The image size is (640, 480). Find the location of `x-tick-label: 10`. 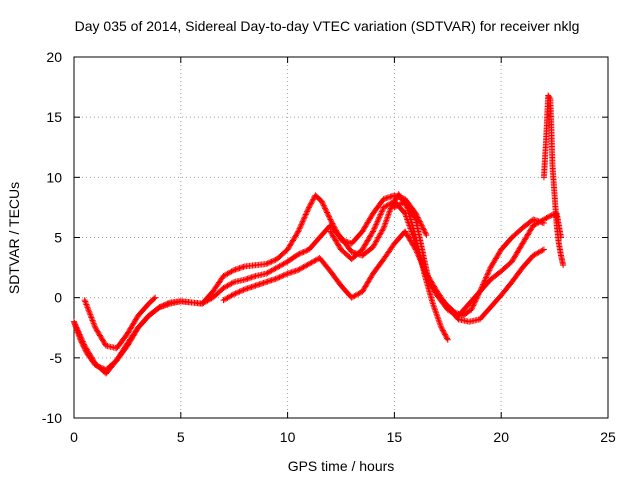

x-tick-label: 10 is located at coordinates (288, 437).